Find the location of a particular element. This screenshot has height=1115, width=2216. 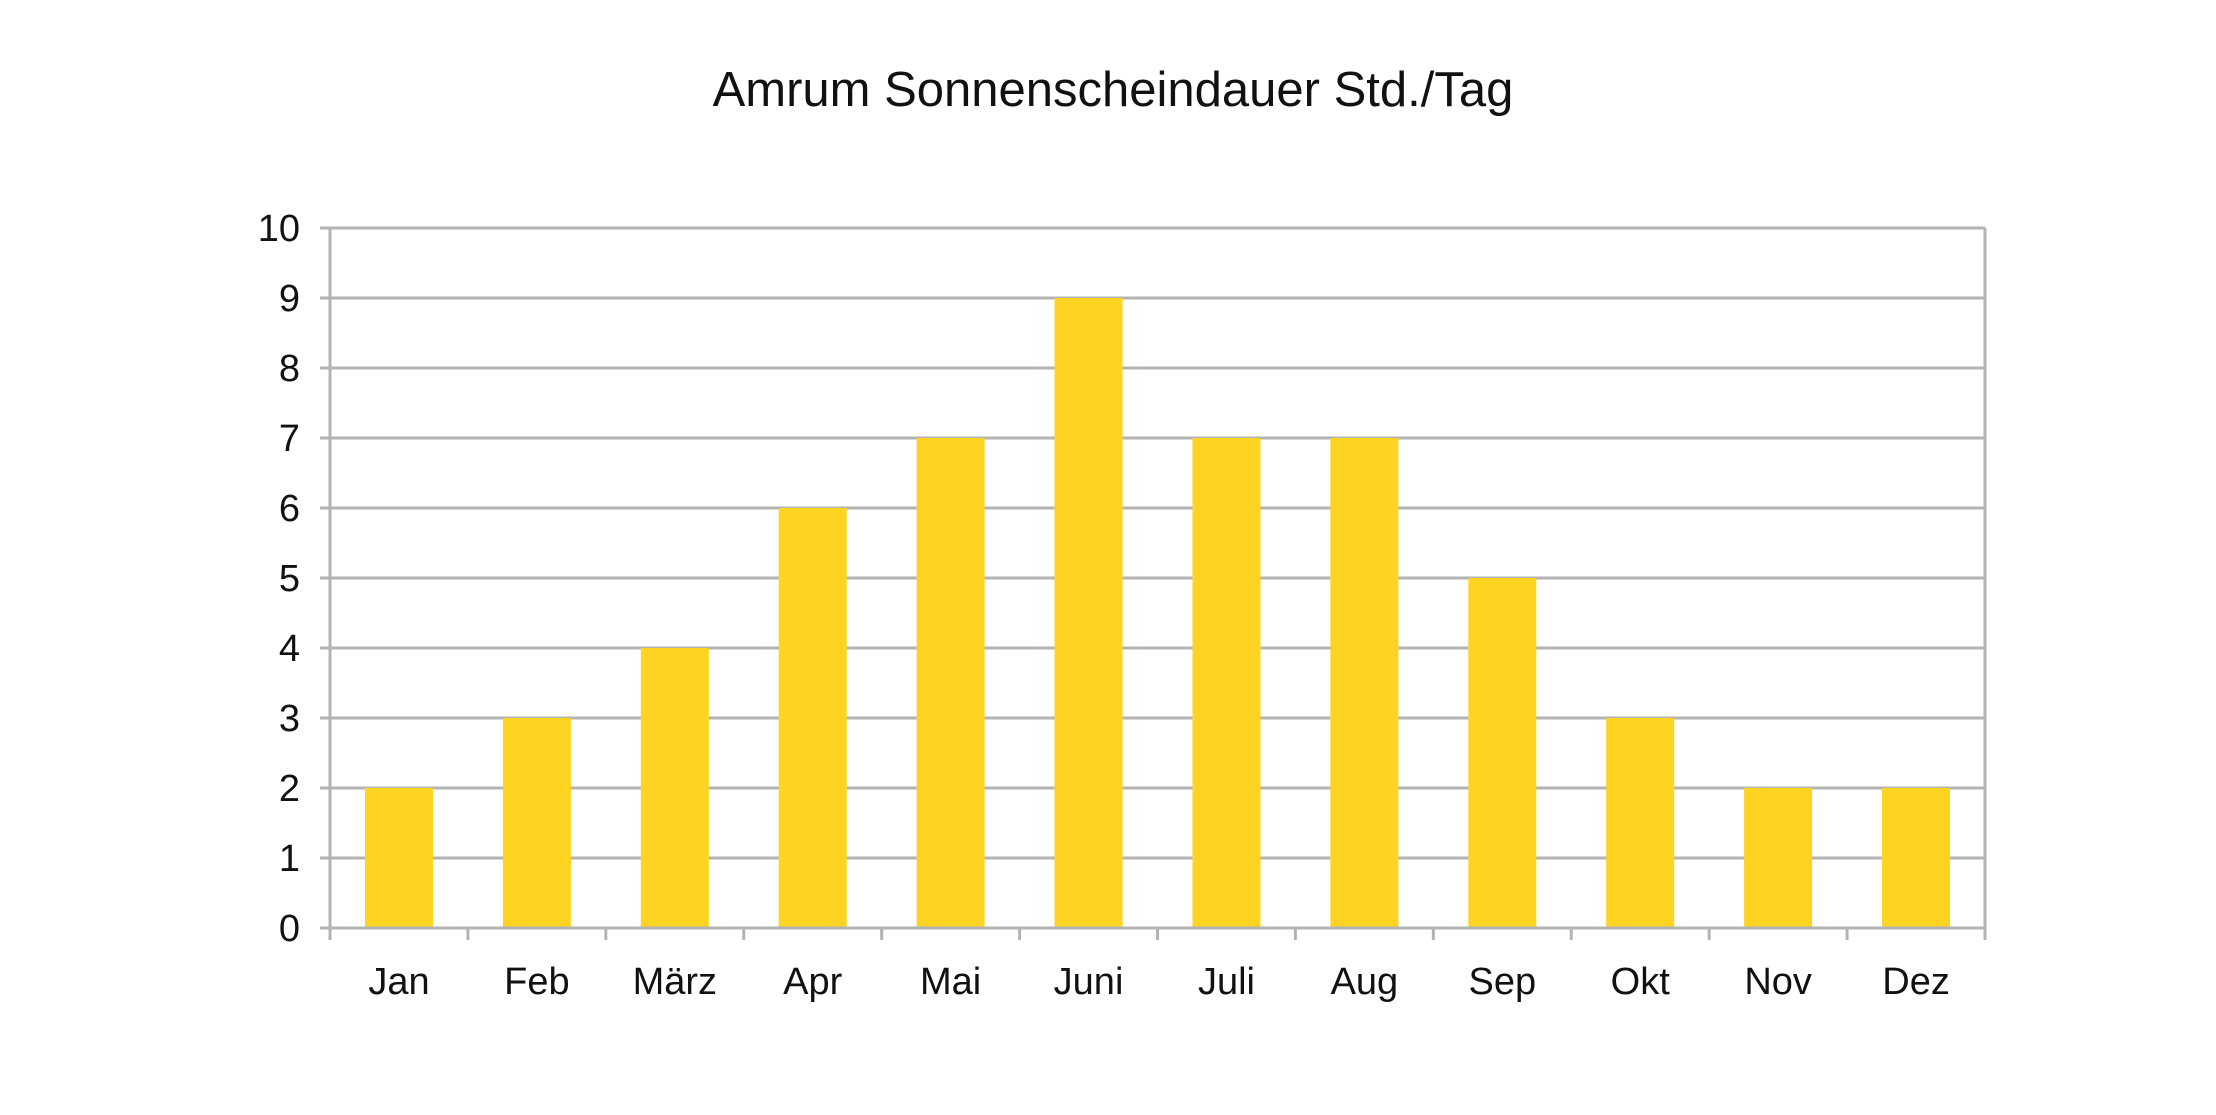

bar-märz is located at coordinates (674, 788).